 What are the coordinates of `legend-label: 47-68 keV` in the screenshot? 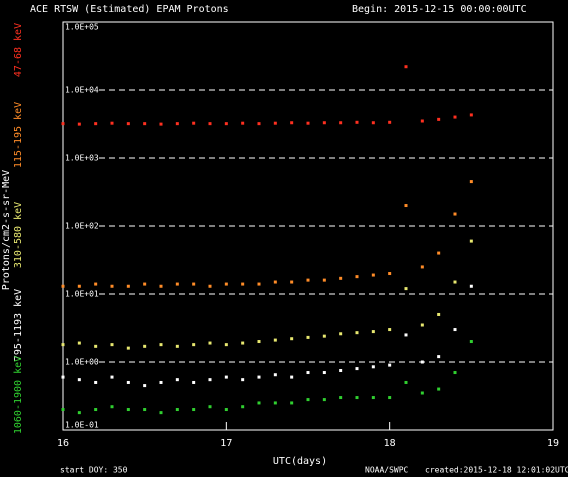 It's located at (18, 50).